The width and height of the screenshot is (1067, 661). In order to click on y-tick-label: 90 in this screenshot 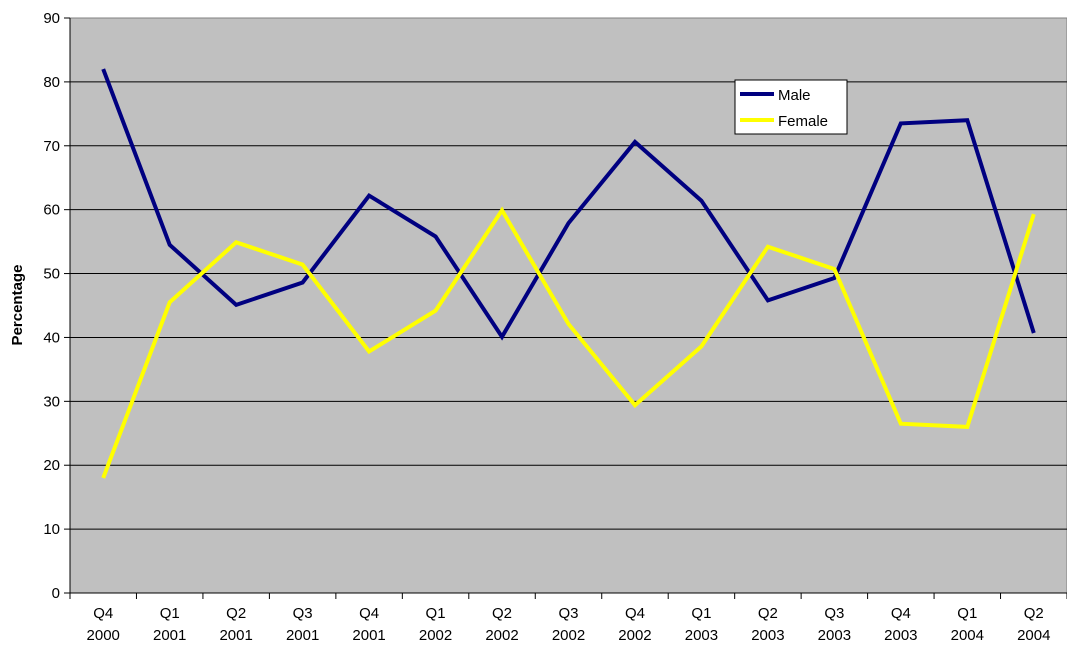, I will do `click(51, 18)`.